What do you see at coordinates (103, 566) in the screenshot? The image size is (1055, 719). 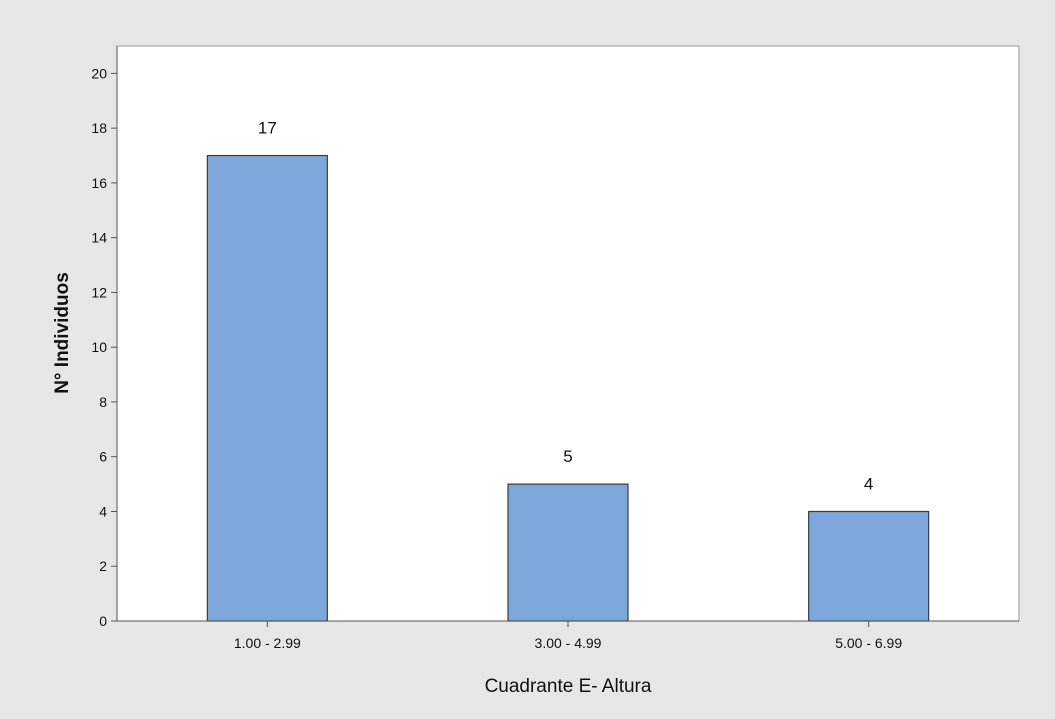 I see `y-tick-label: 2` at bounding box center [103, 566].